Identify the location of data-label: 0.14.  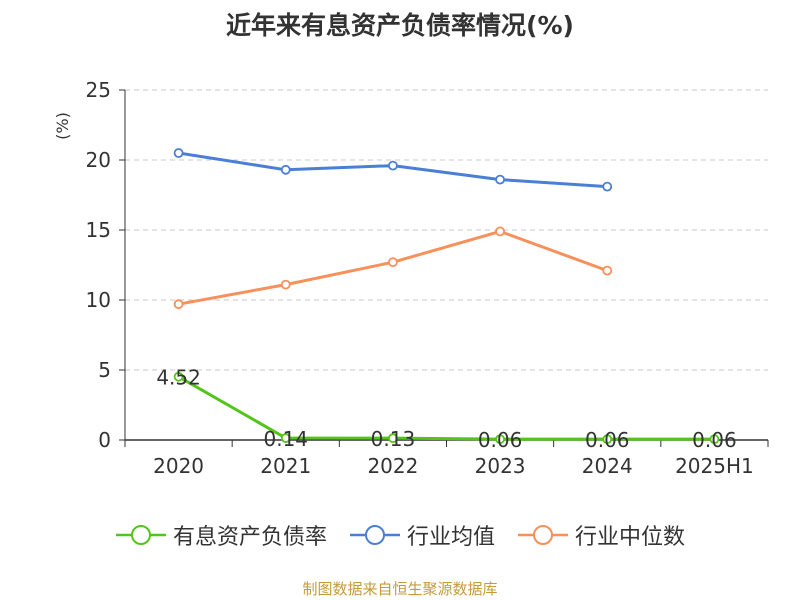
(285, 439).